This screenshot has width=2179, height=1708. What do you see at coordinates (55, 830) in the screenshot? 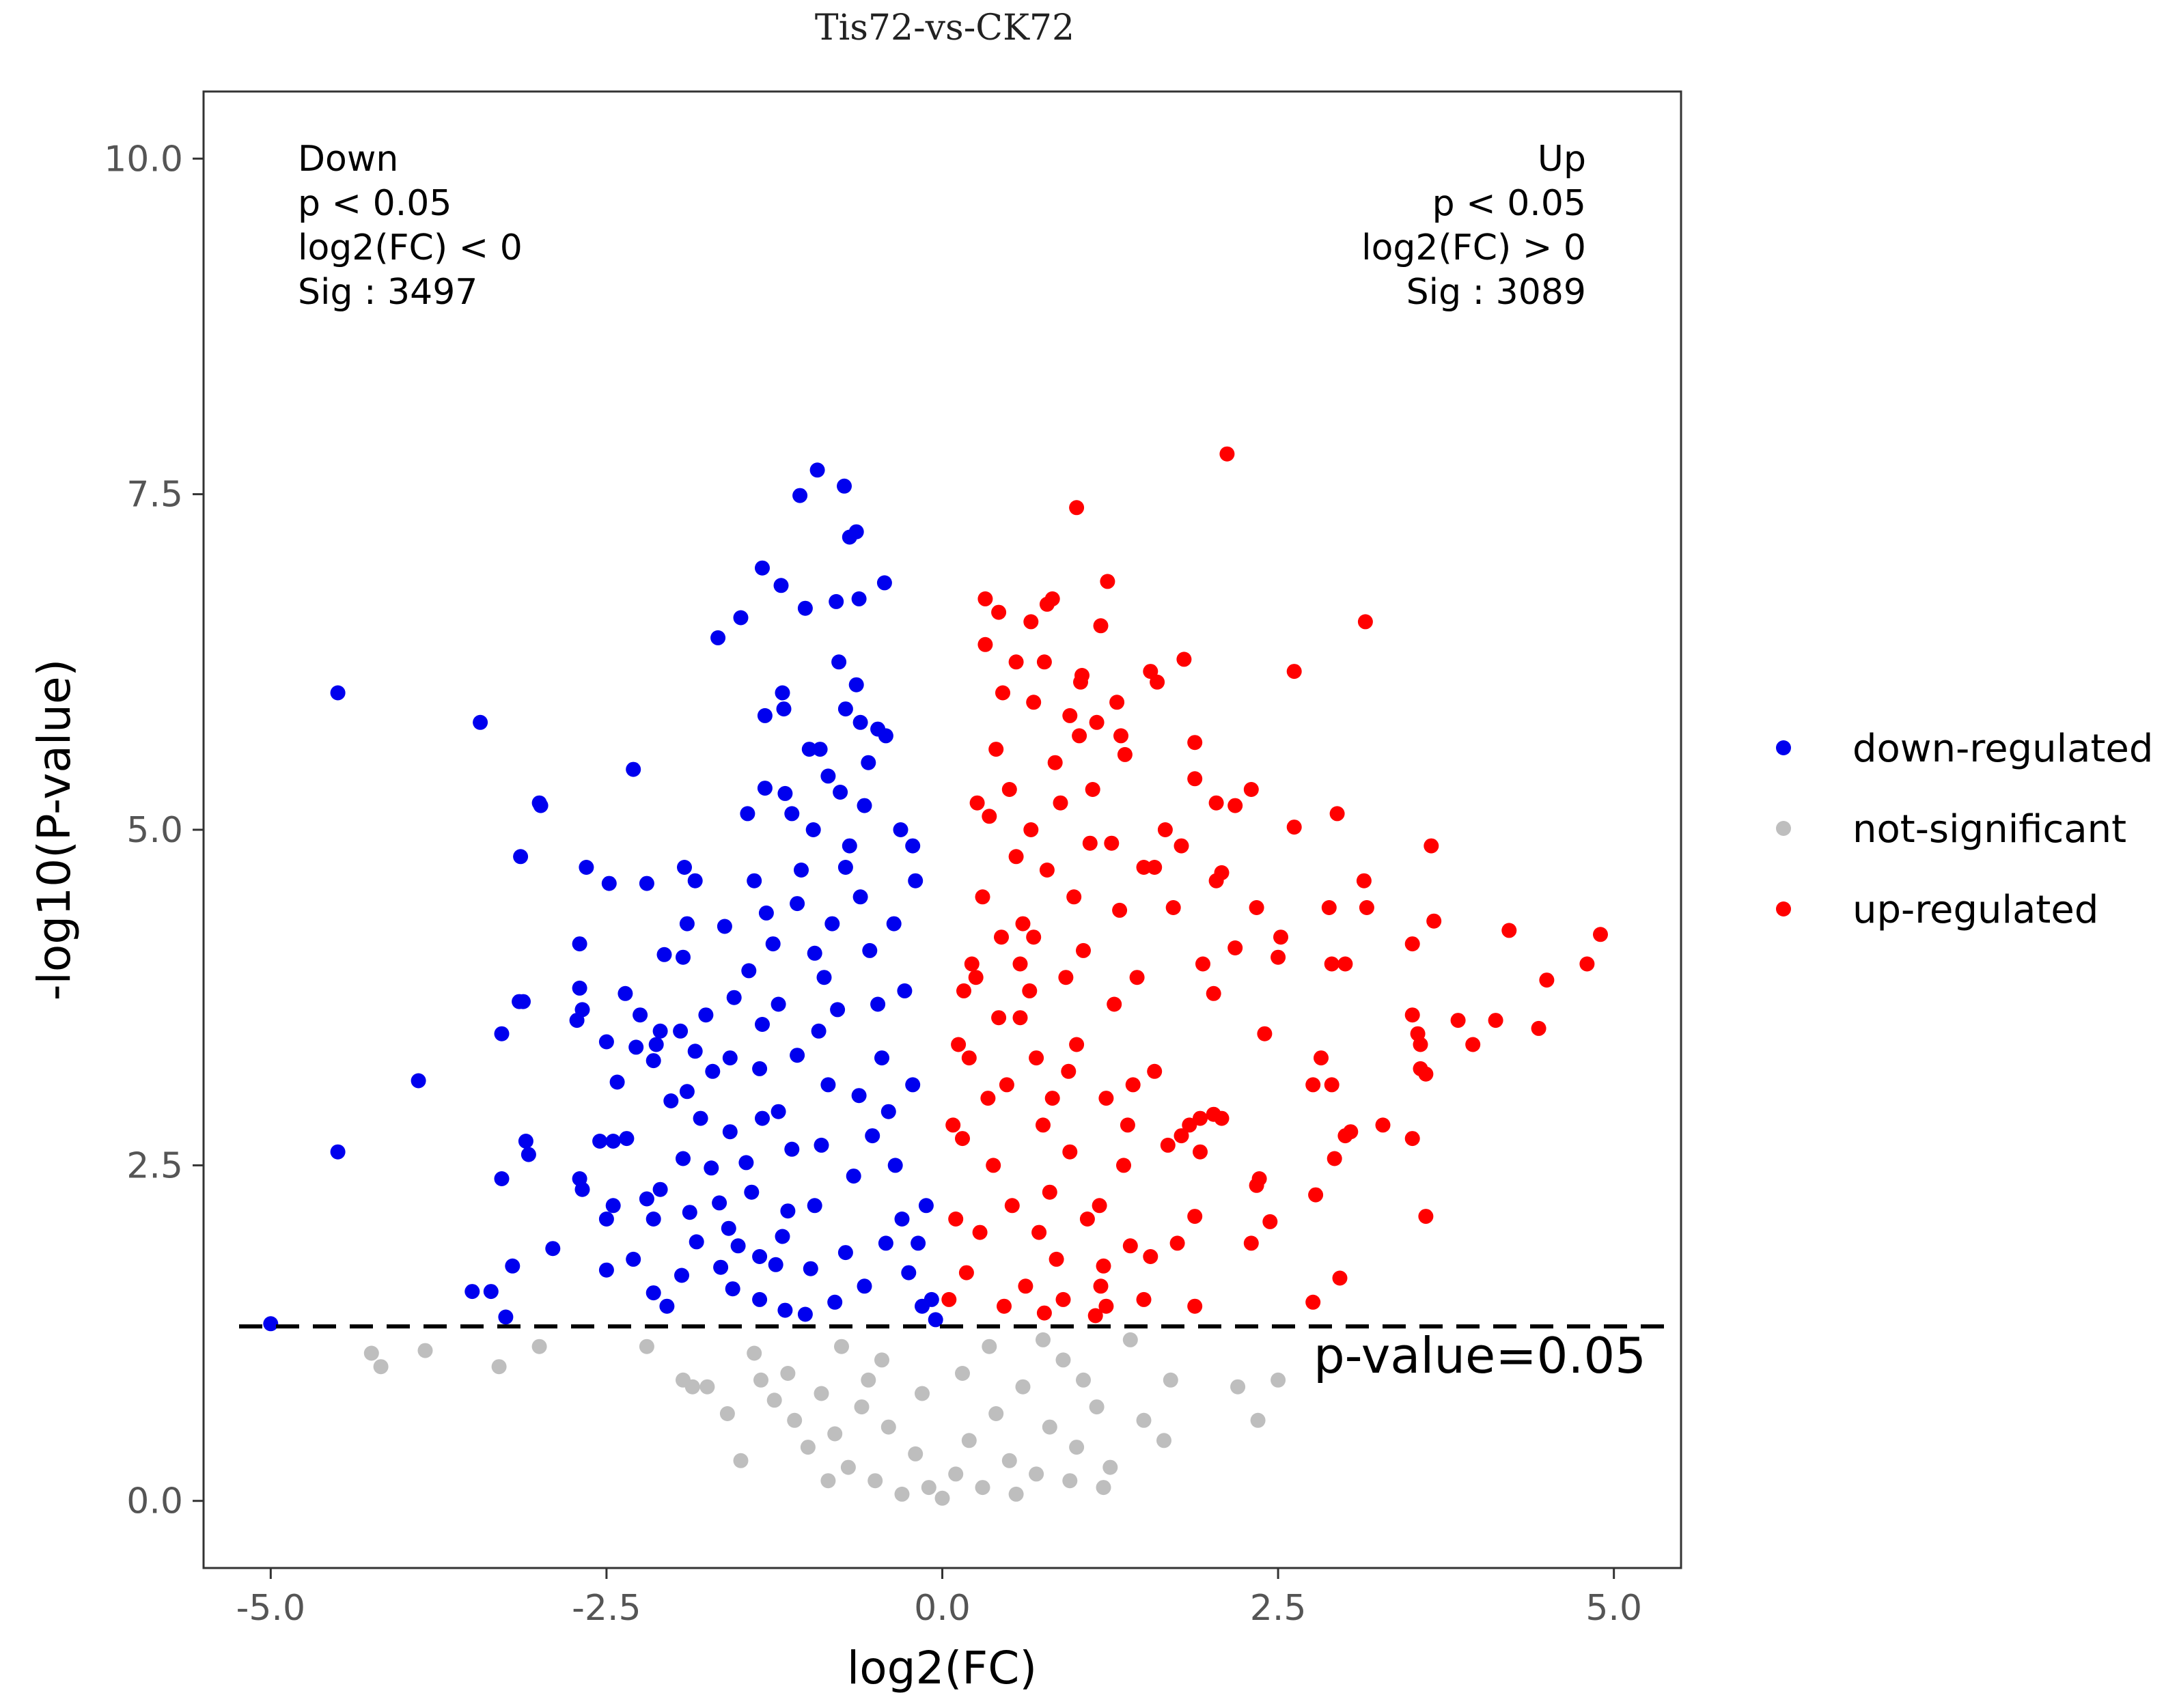
I see `y-axis-label: -log10(P-value)` at bounding box center [55, 830].